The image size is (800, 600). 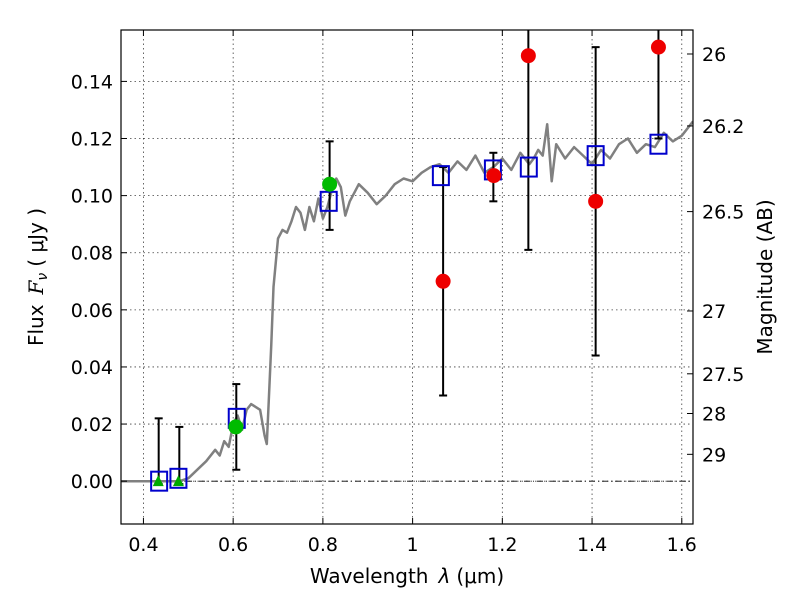 I want to click on y-tick-label: 0.00, so click(x=92, y=482).